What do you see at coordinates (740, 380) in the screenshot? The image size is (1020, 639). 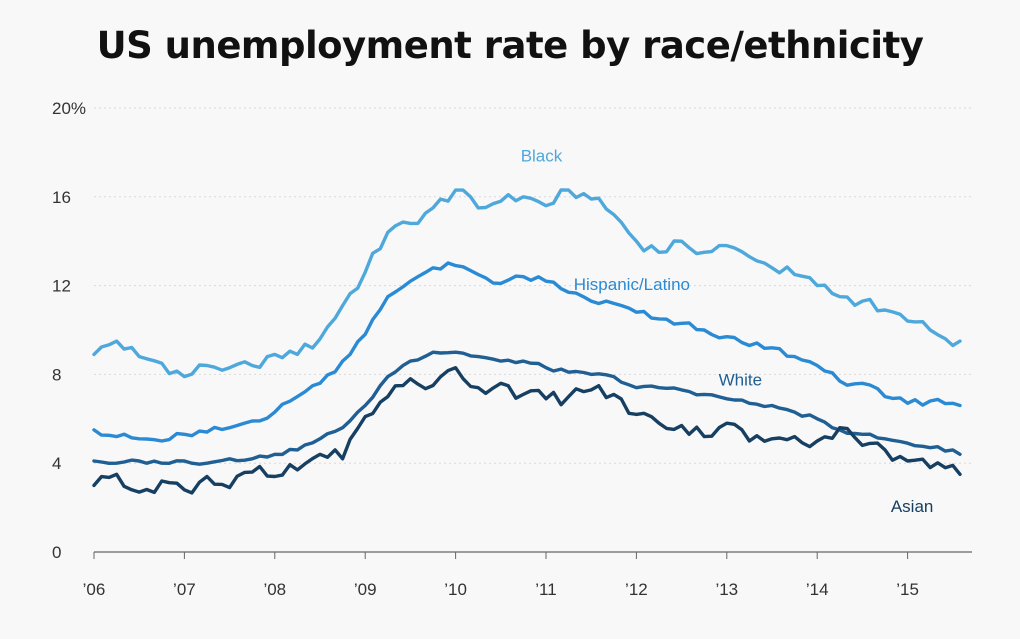 I see `series-label: White` at bounding box center [740, 380].